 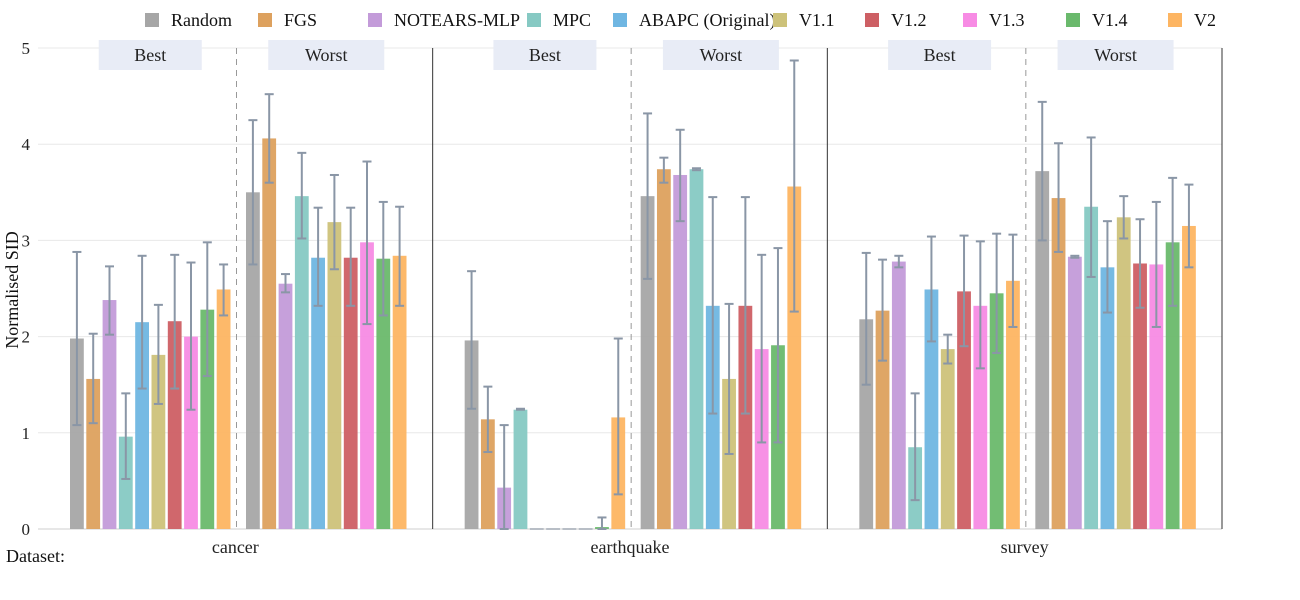 What do you see at coordinates (794, 186) in the screenshot?
I see `error-bar-v2-earthquake-worst` at bounding box center [794, 186].